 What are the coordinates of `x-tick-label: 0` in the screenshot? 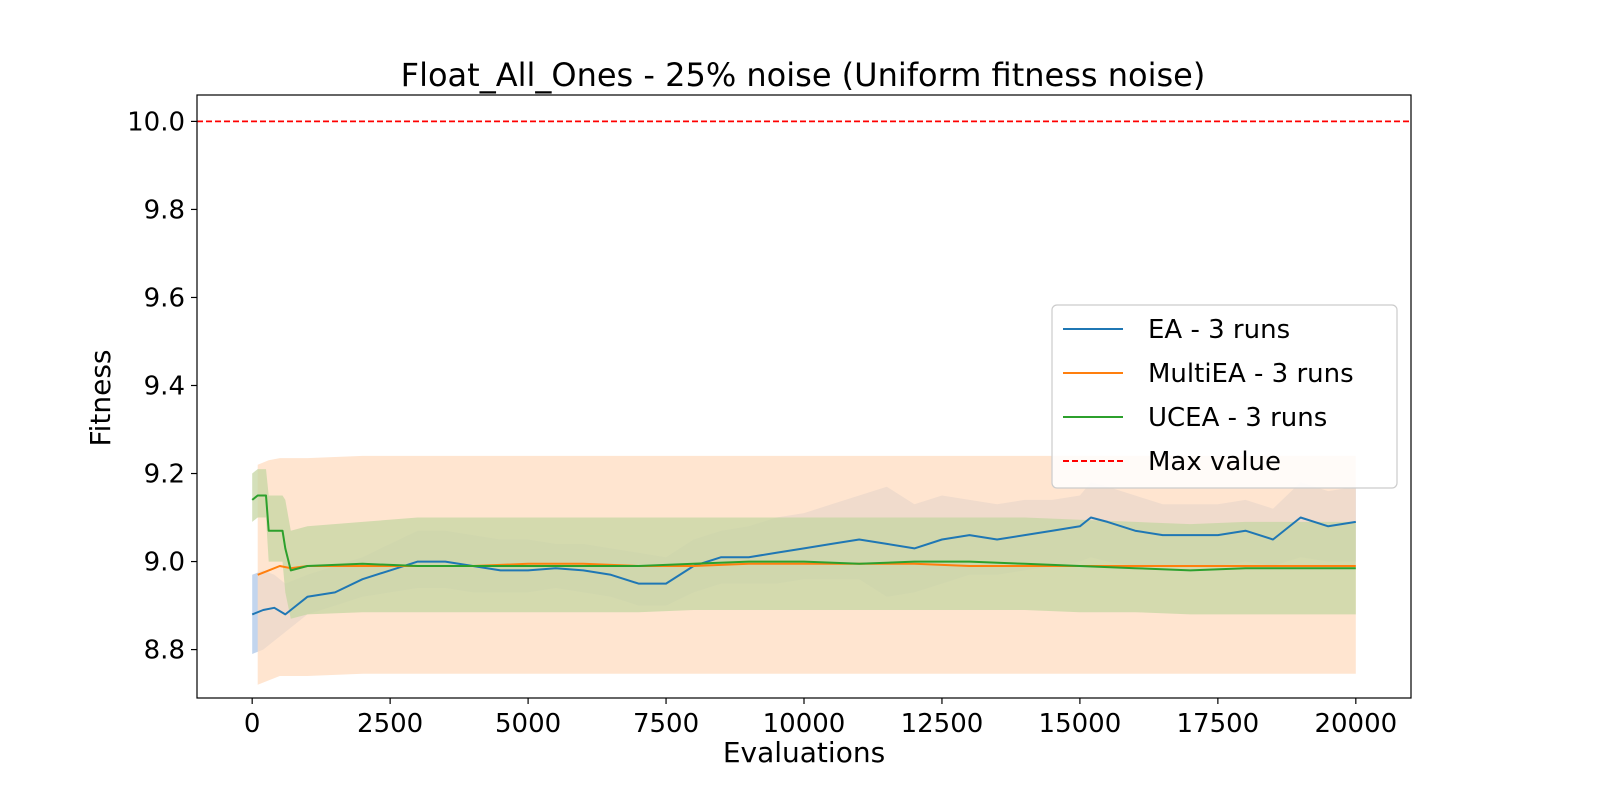 It's located at (252, 724).